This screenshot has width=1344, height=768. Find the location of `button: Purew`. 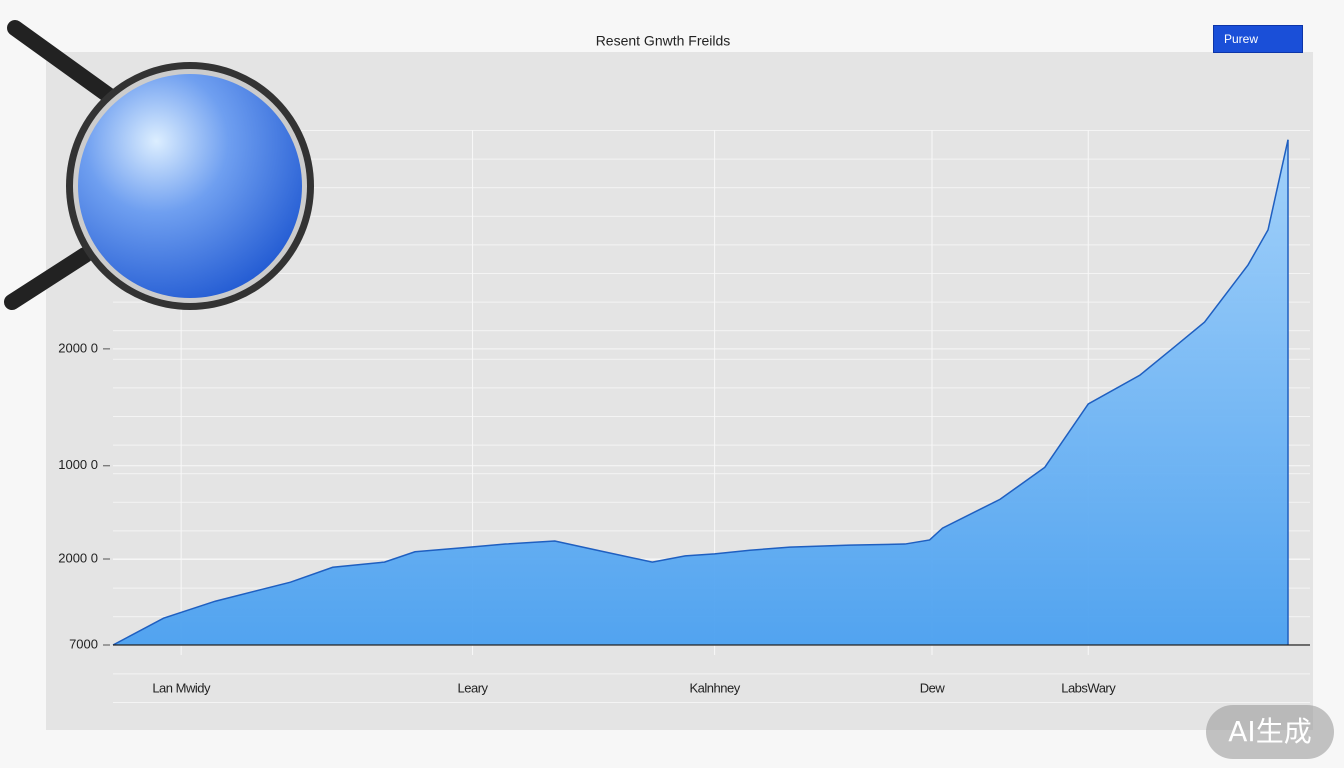

button: Purew is located at coordinates (1258, 39).